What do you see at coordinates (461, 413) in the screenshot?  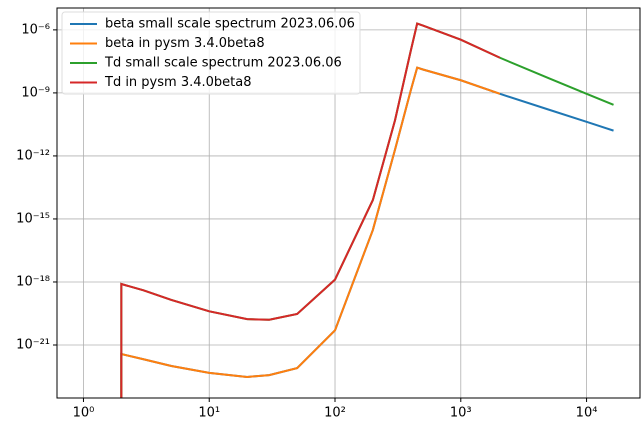 I see `x-tick-label: 10³` at bounding box center [461, 413].